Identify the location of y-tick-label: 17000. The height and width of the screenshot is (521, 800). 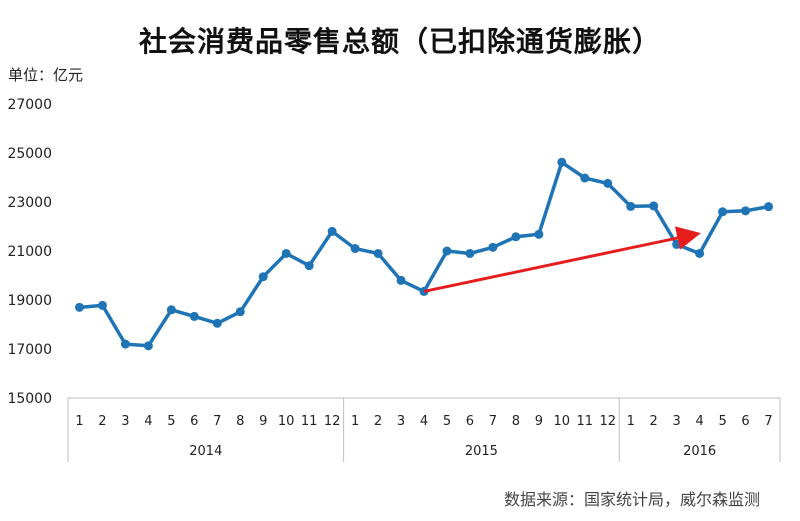
(29, 350).